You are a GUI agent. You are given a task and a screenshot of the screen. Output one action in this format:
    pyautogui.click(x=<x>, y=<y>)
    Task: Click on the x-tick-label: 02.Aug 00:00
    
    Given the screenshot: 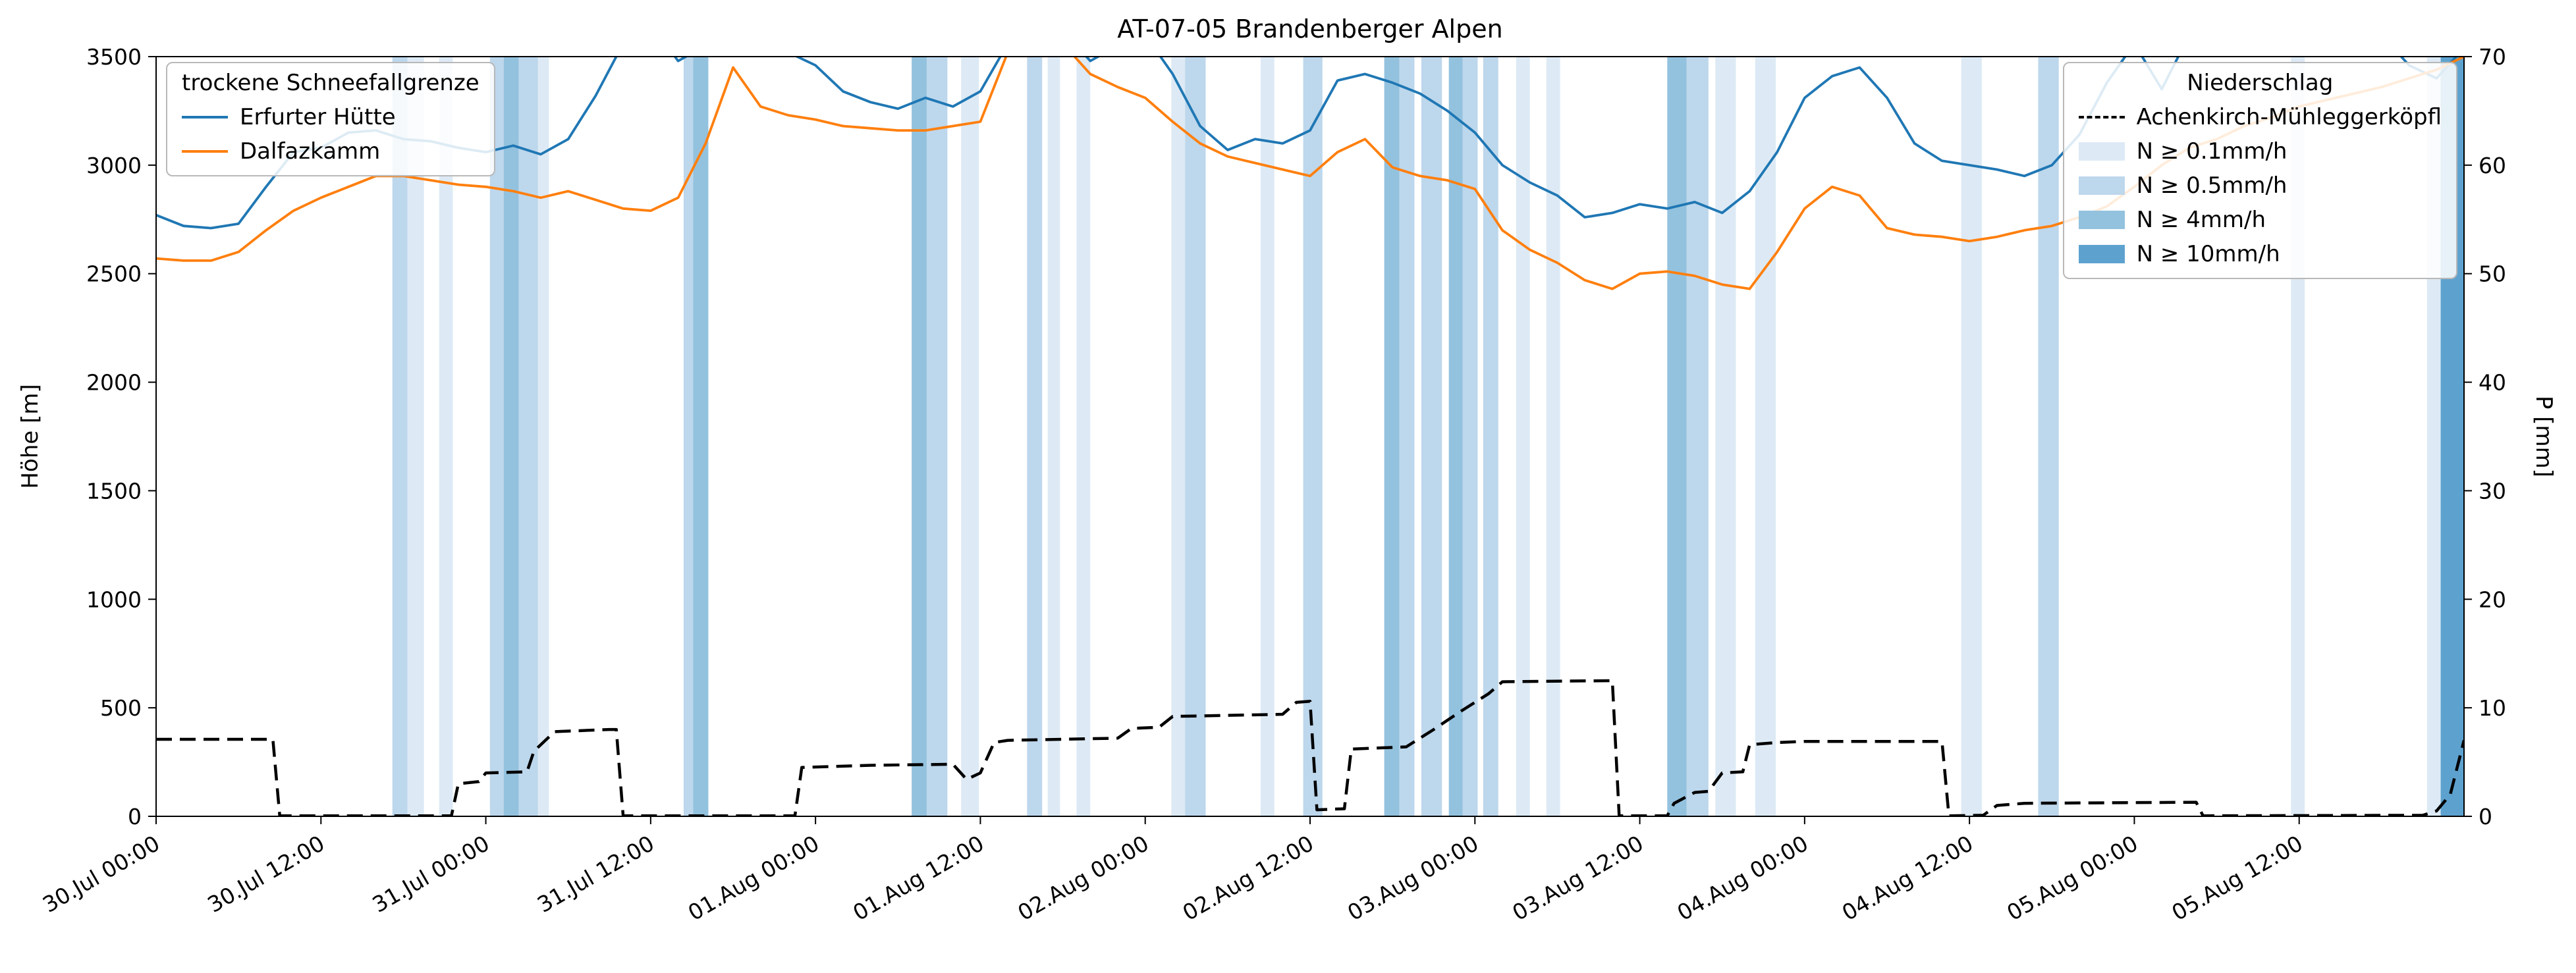 What is the action you would take?
    pyautogui.click(x=1083, y=878)
    